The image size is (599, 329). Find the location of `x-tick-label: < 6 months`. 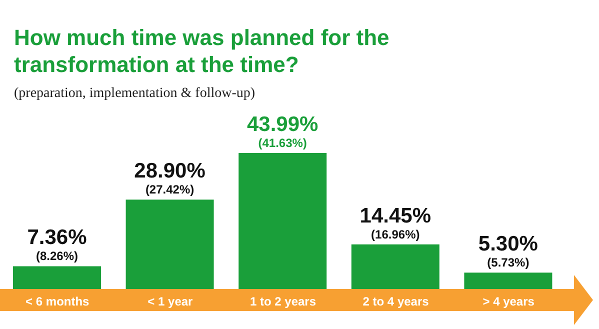

x-tick-label: < 6 months is located at coordinates (58, 301).